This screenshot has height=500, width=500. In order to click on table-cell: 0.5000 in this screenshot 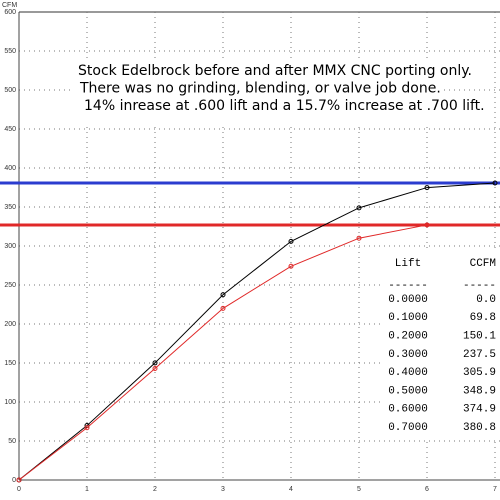, I will do `click(408, 391)`.